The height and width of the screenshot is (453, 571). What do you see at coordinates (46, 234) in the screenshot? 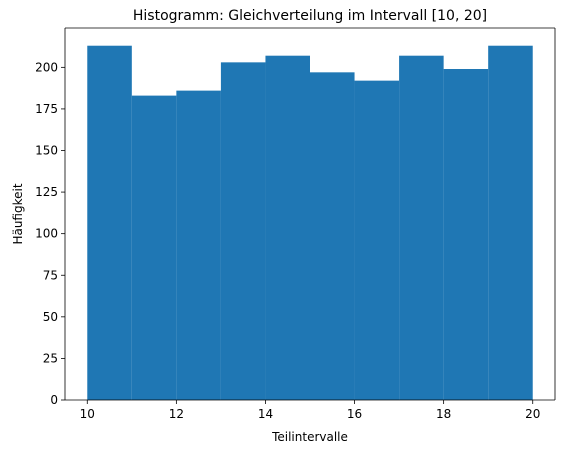
I see `y-tick-label: 100` at bounding box center [46, 234].